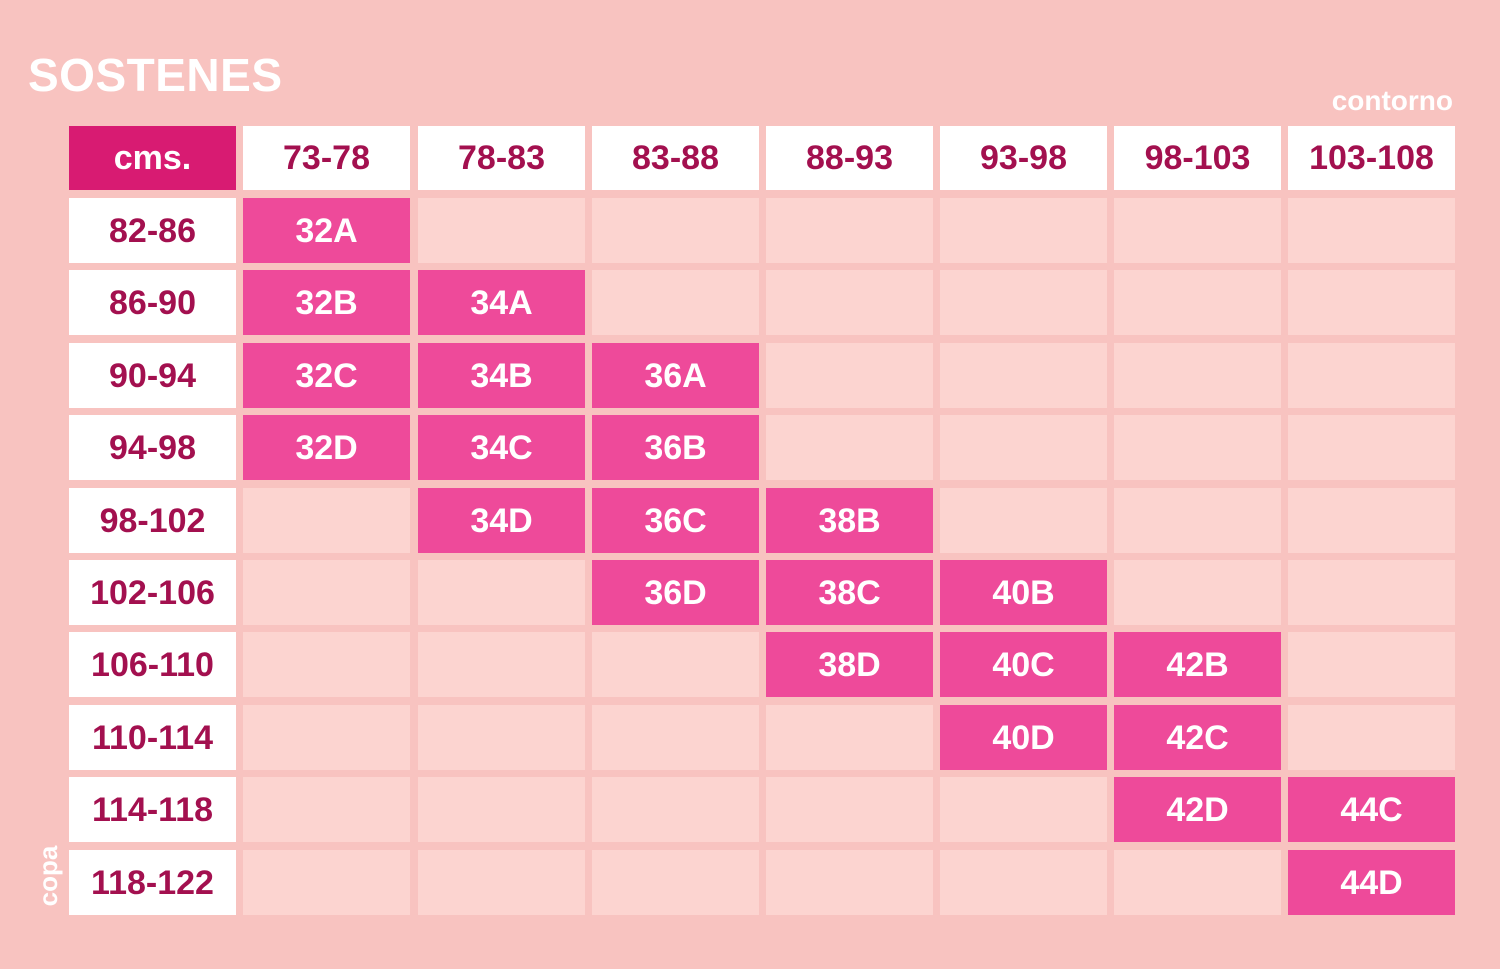  What do you see at coordinates (326, 158) in the screenshot?
I see `column-header: 73-78` at bounding box center [326, 158].